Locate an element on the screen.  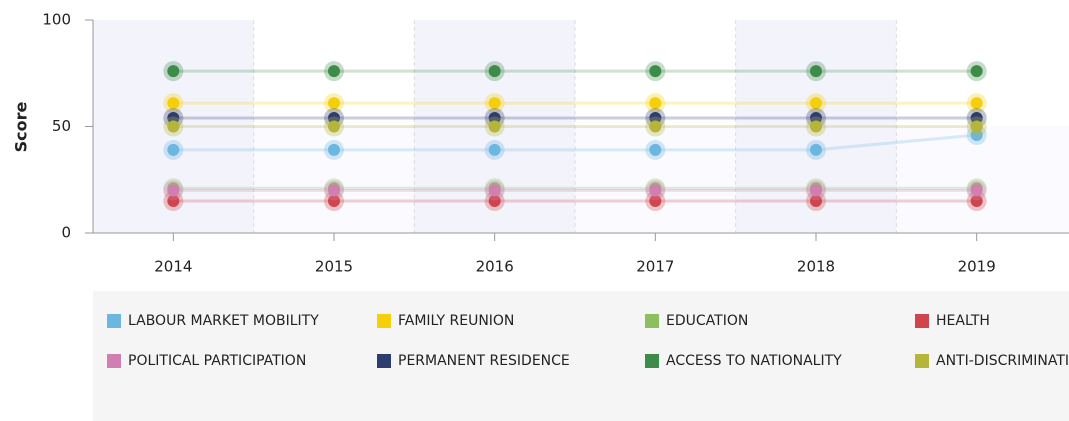
legend-label: LABOUR MARKET MOBILITY is located at coordinates (223, 321).